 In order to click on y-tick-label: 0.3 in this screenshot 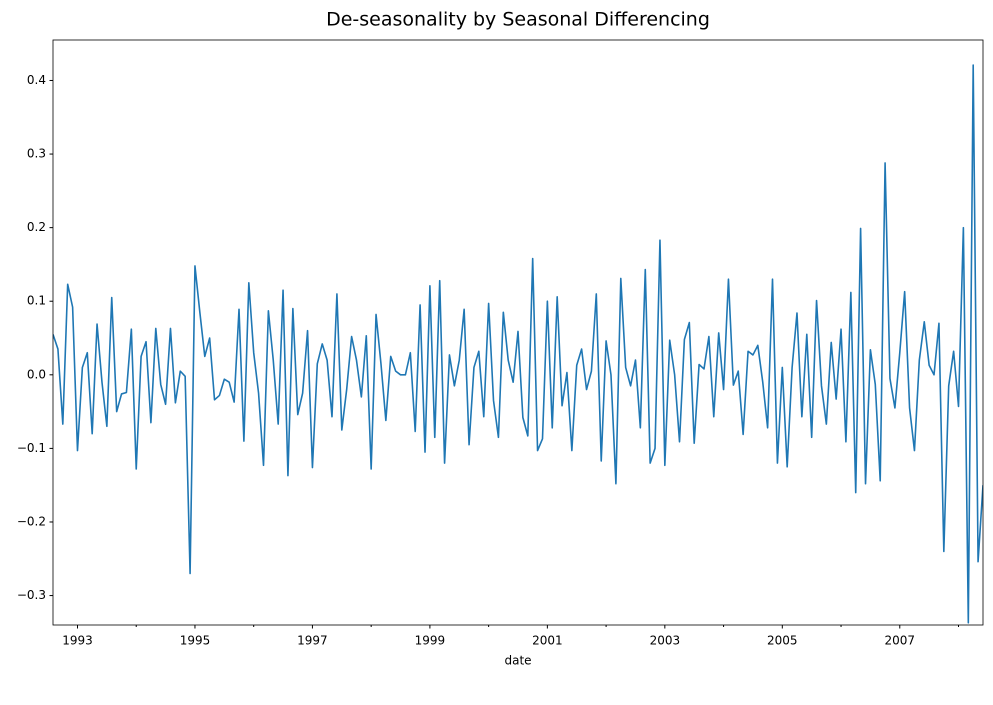, I will do `click(36, 154)`.